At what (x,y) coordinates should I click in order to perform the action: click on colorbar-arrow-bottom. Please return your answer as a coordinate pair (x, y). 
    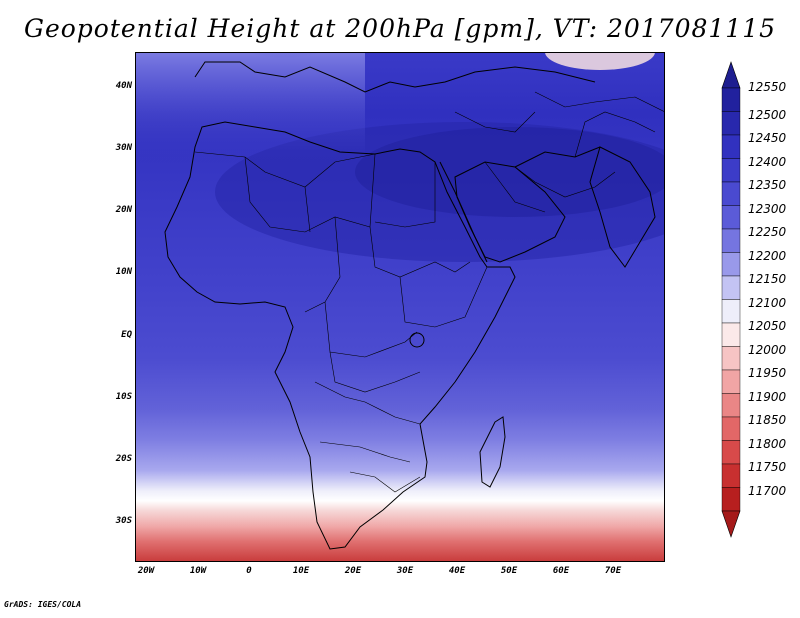
    Looking at the image, I should click on (731, 524).